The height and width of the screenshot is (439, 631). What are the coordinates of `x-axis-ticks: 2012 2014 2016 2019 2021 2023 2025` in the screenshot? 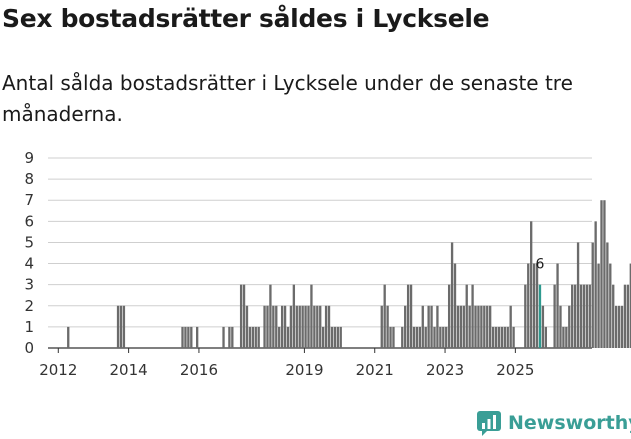 It's located at (286, 363).